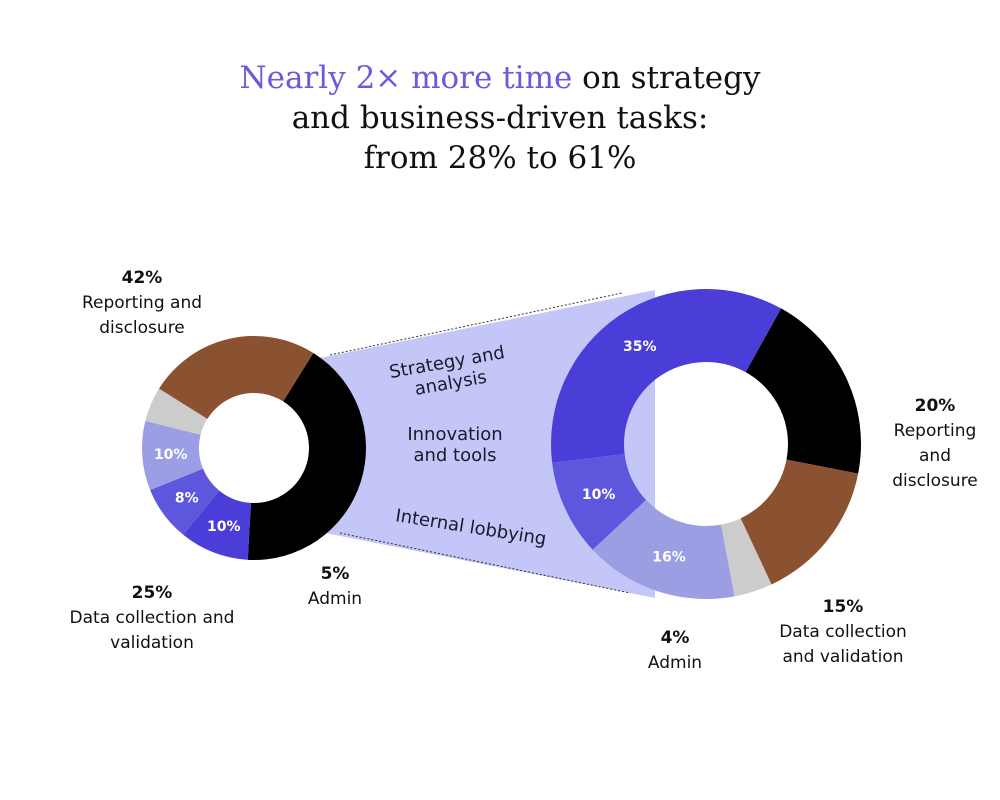 The height and width of the screenshot is (800, 1000). What do you see at coordinates (675, 663) in the screenshot?
I see `right-label-admin-text: Admin` at bounding box center [675, 663].